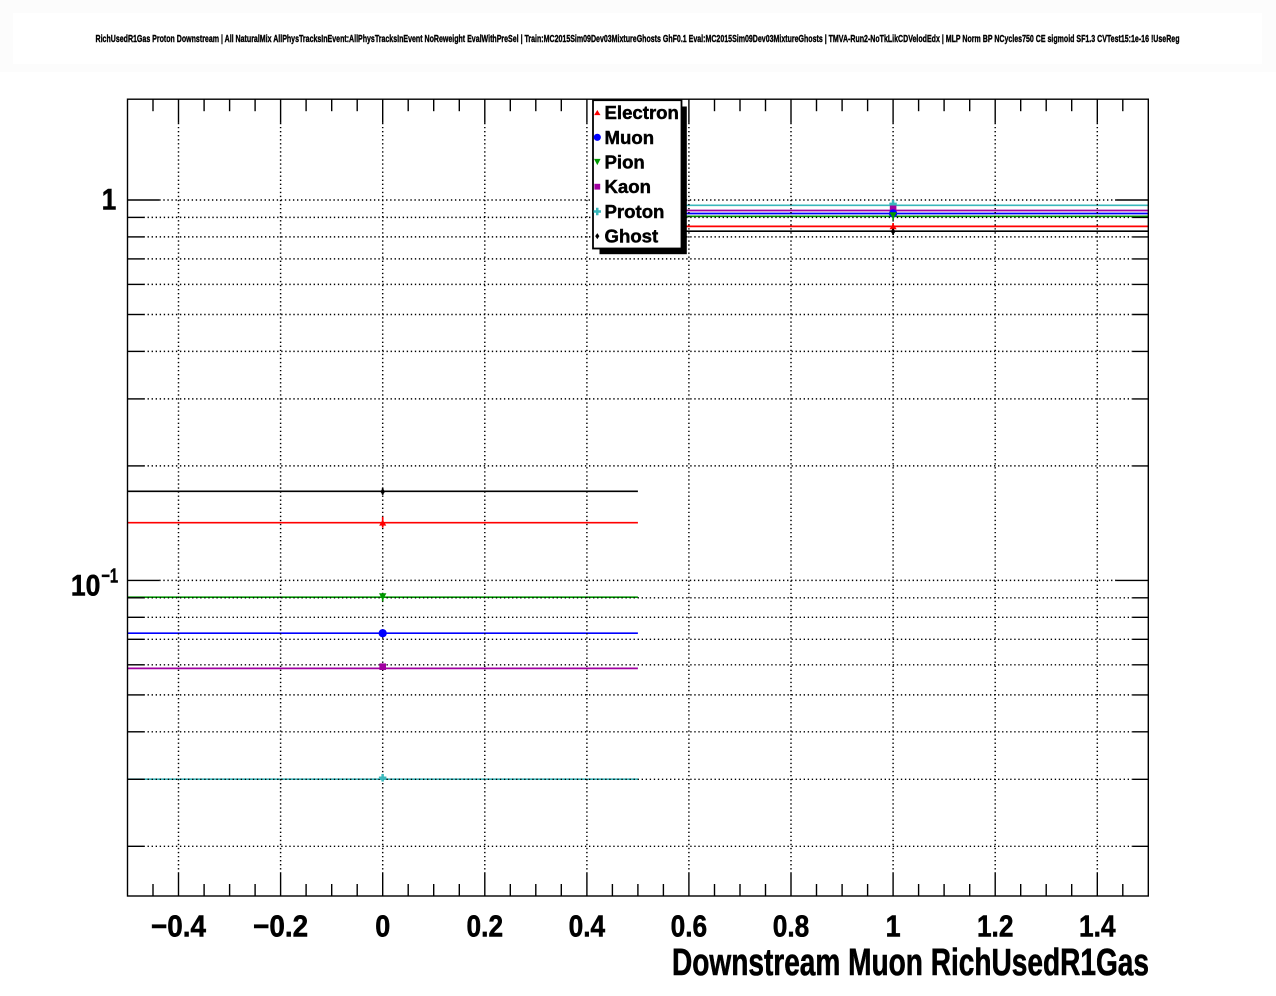 The width and height of the screenshot is (1276, 996). I want to click on svg-text: 0.4, so click(587, 927).